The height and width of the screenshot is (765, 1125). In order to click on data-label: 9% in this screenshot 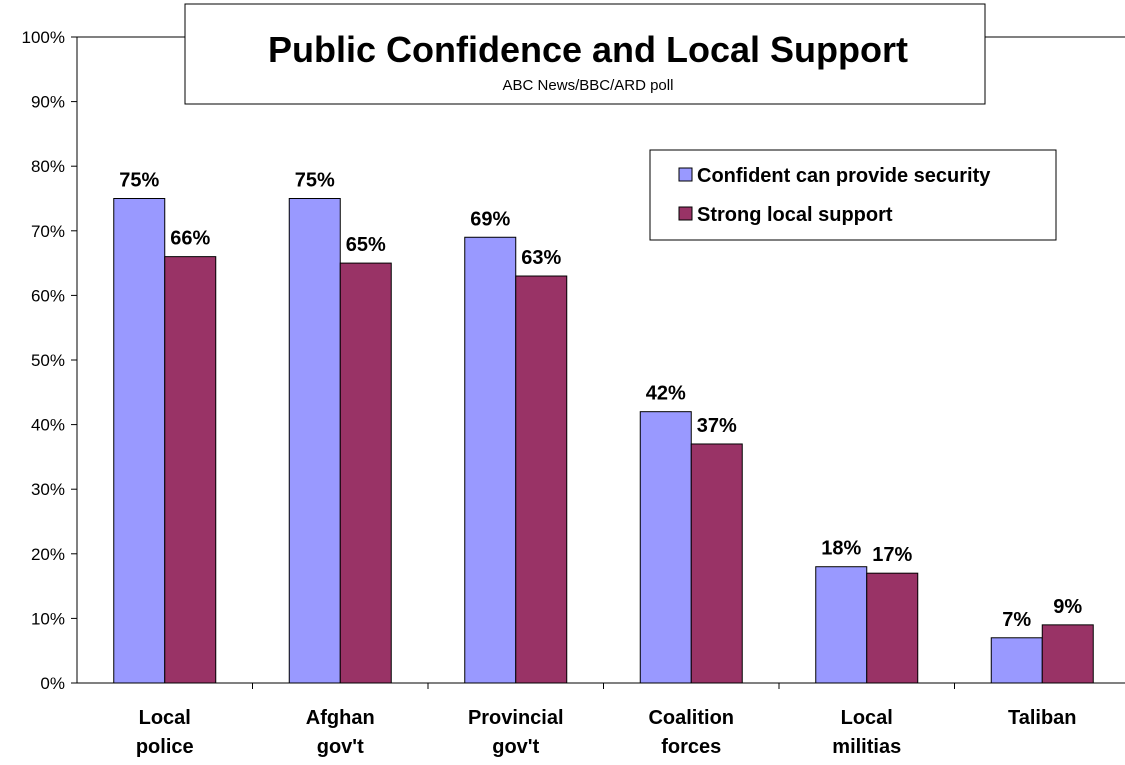, I will do `click(1067, 607)`.